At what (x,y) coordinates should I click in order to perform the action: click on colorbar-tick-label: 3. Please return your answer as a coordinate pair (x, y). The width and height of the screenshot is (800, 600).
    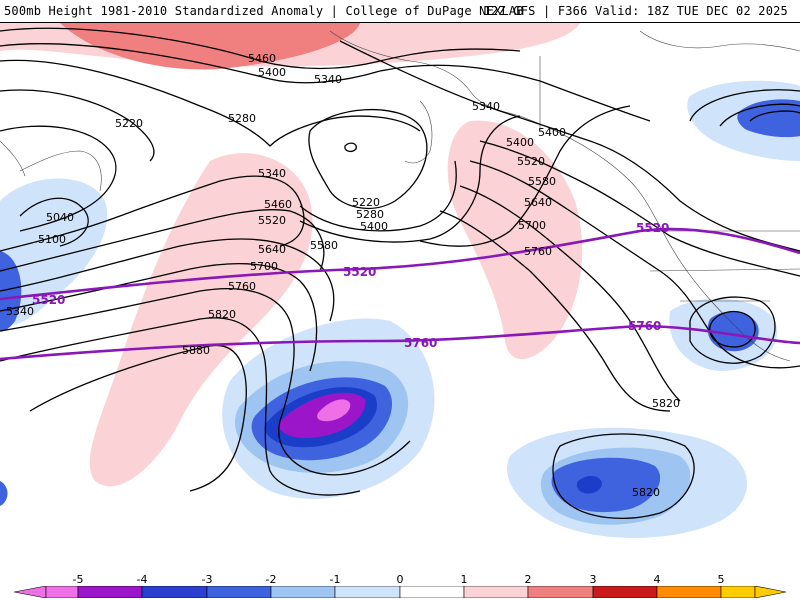
    Looking at the image, I should click on (593, 579).